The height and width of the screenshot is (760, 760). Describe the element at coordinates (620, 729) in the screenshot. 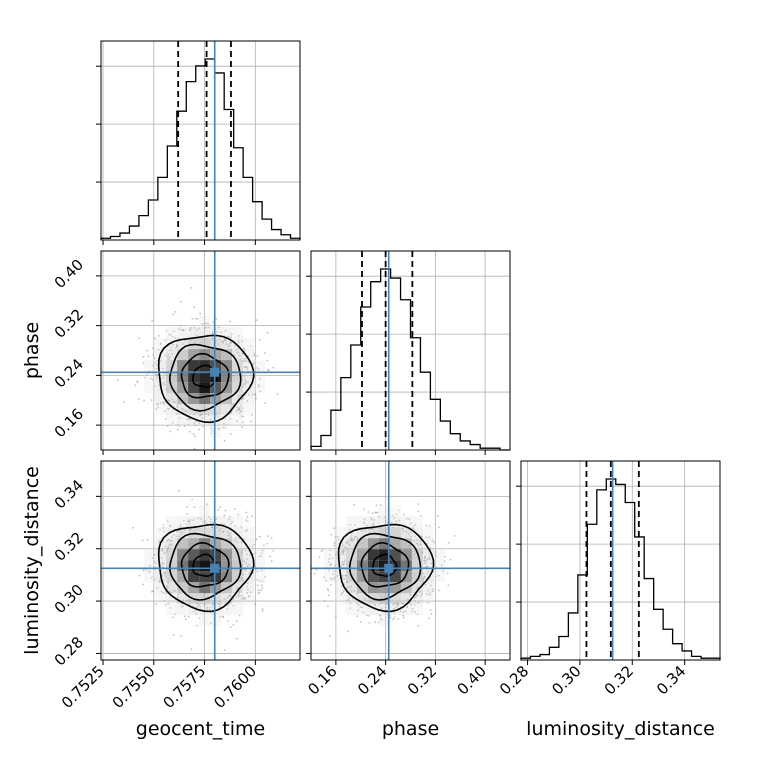

I see `x-axis-label-luminosity_distance: luminosity_distance` at that location.